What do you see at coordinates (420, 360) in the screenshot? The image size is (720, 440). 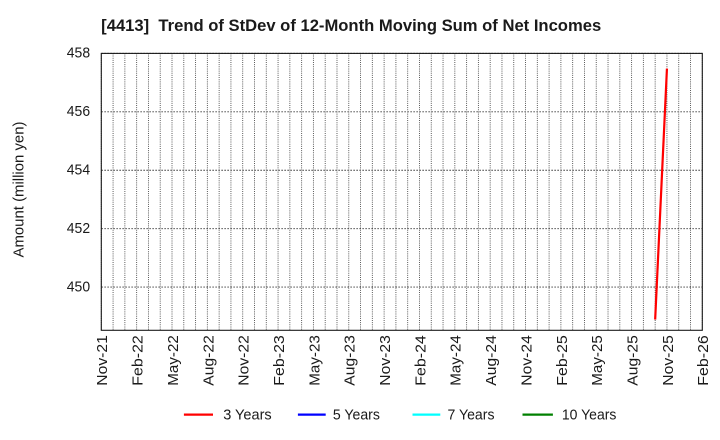 I see `svg-text: Feb-24` at bounding box center [420, 360].